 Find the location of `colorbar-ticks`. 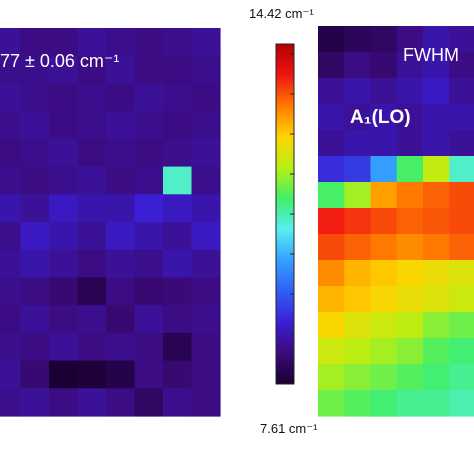

colorbar-ticks is located at coordinates (292, 214).